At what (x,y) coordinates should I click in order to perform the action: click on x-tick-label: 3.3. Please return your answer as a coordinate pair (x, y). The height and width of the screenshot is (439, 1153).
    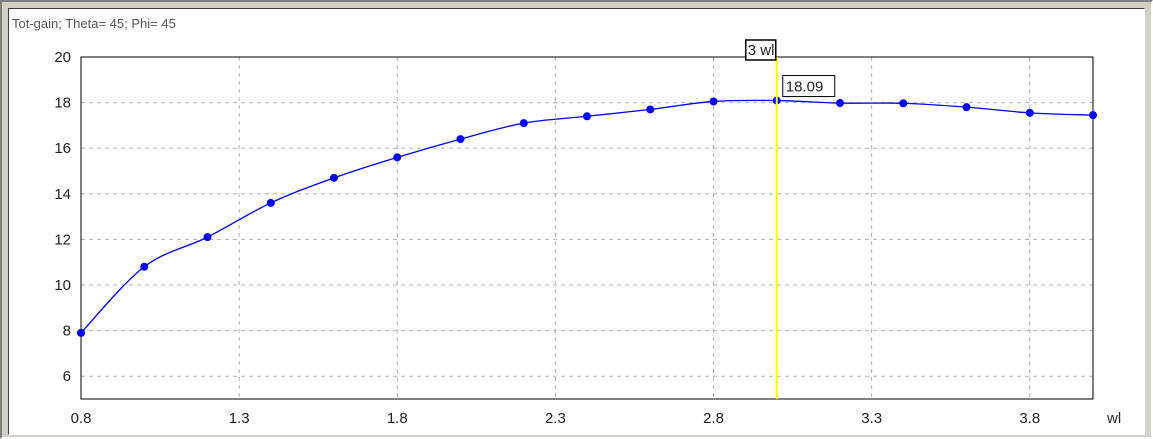
    Looking at the image, I should click on (871, 418).